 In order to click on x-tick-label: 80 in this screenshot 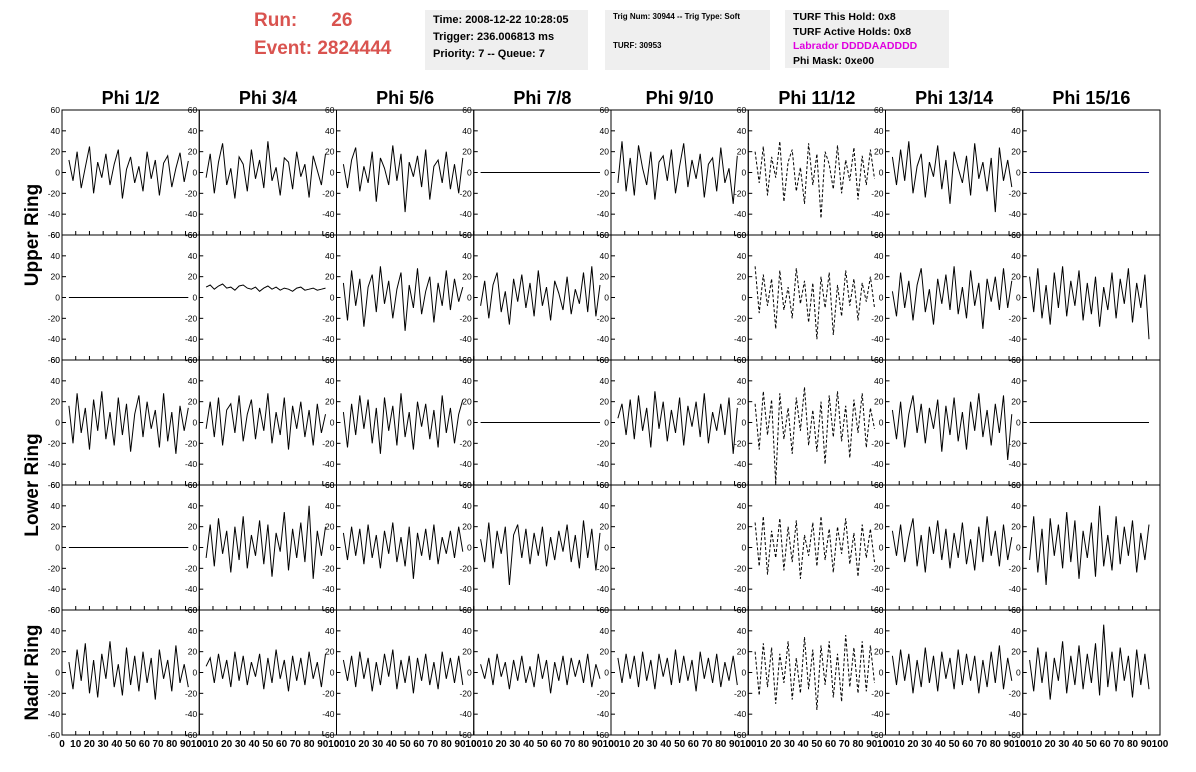, I will do `click(721, 744)`.